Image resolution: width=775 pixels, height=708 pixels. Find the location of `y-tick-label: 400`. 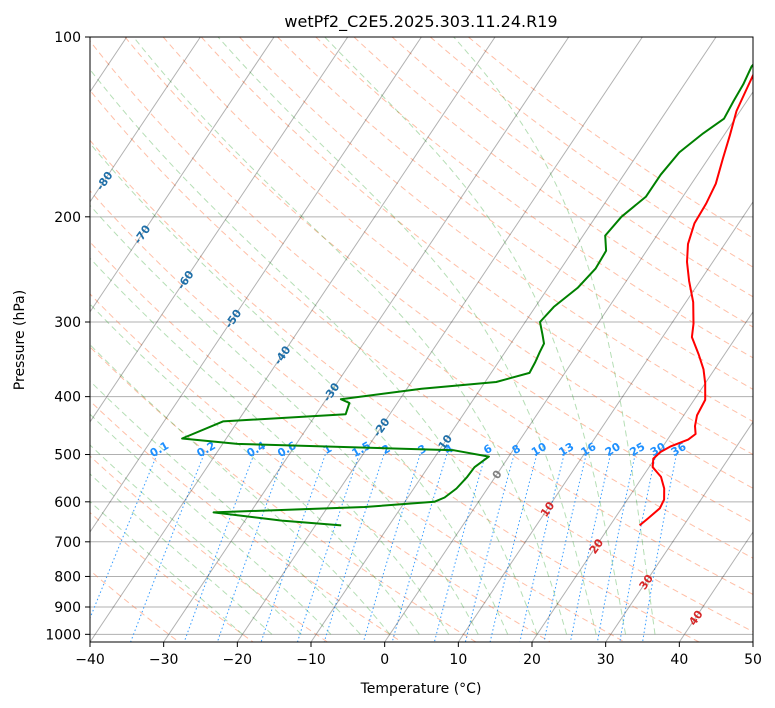

y-tick-label: 400 is located at coordinates (67, 398).